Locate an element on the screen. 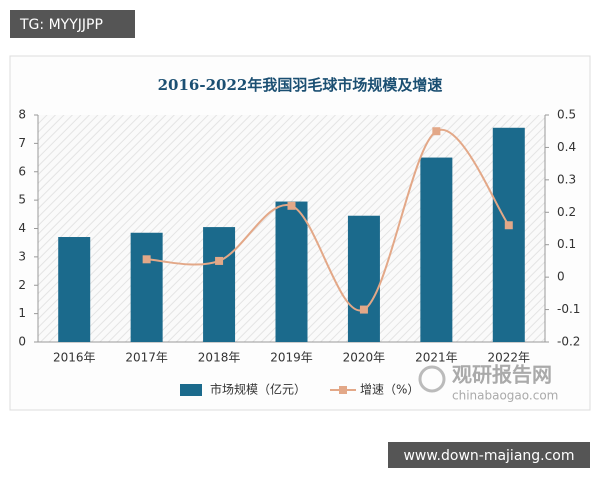  y2-tick-label: 0.1 is located at coordinates (566, 244).